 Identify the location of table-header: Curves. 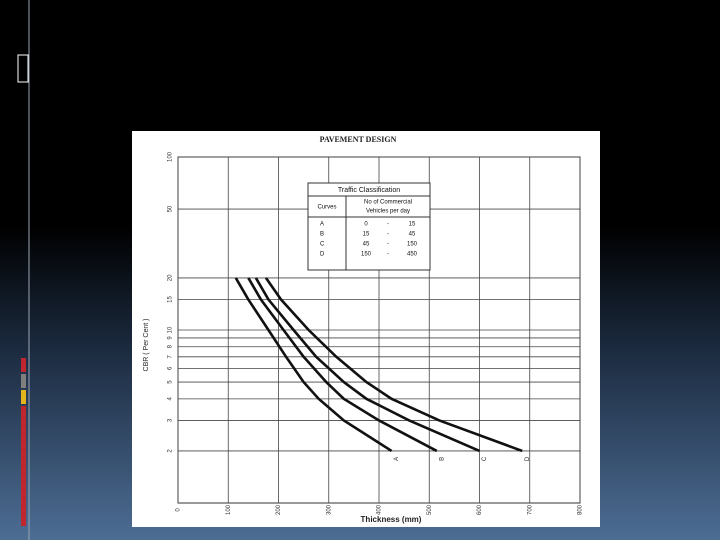
(326, 208).